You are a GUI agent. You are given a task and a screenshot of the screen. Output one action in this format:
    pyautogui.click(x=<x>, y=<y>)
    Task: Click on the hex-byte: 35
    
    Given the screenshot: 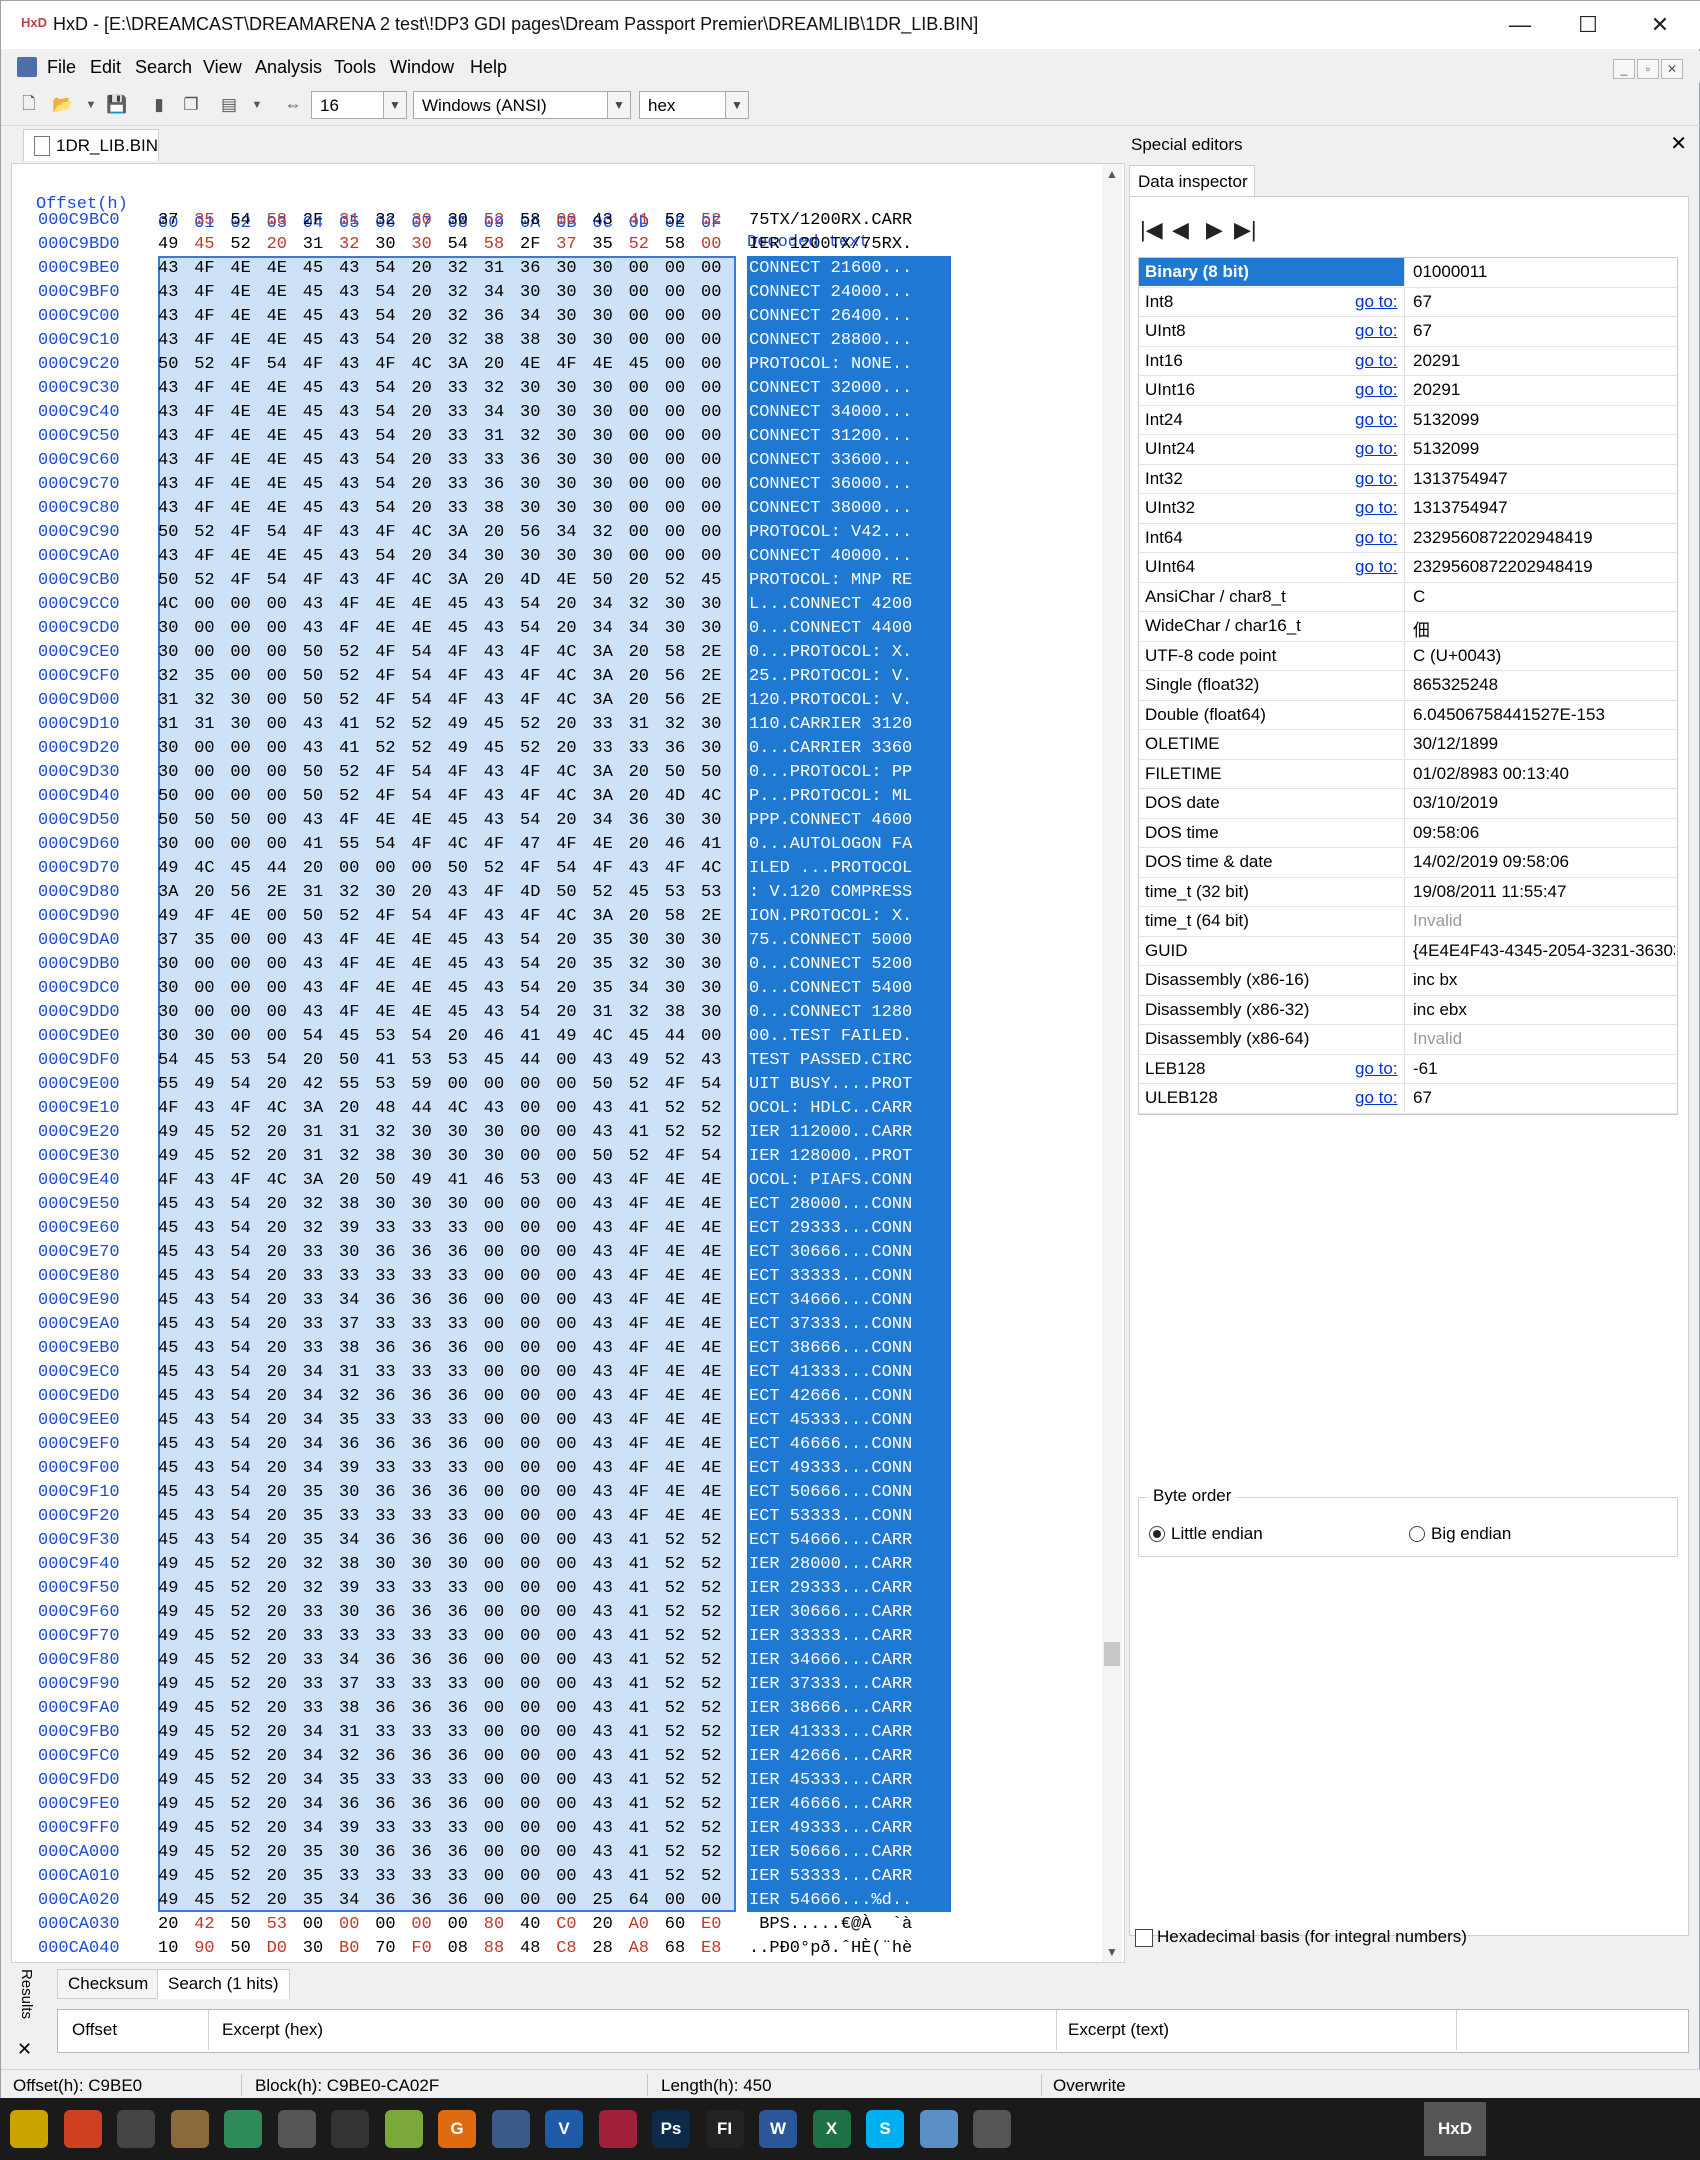 What is the action you would take?
    pyautogui.click(x=313, y=1876)
    